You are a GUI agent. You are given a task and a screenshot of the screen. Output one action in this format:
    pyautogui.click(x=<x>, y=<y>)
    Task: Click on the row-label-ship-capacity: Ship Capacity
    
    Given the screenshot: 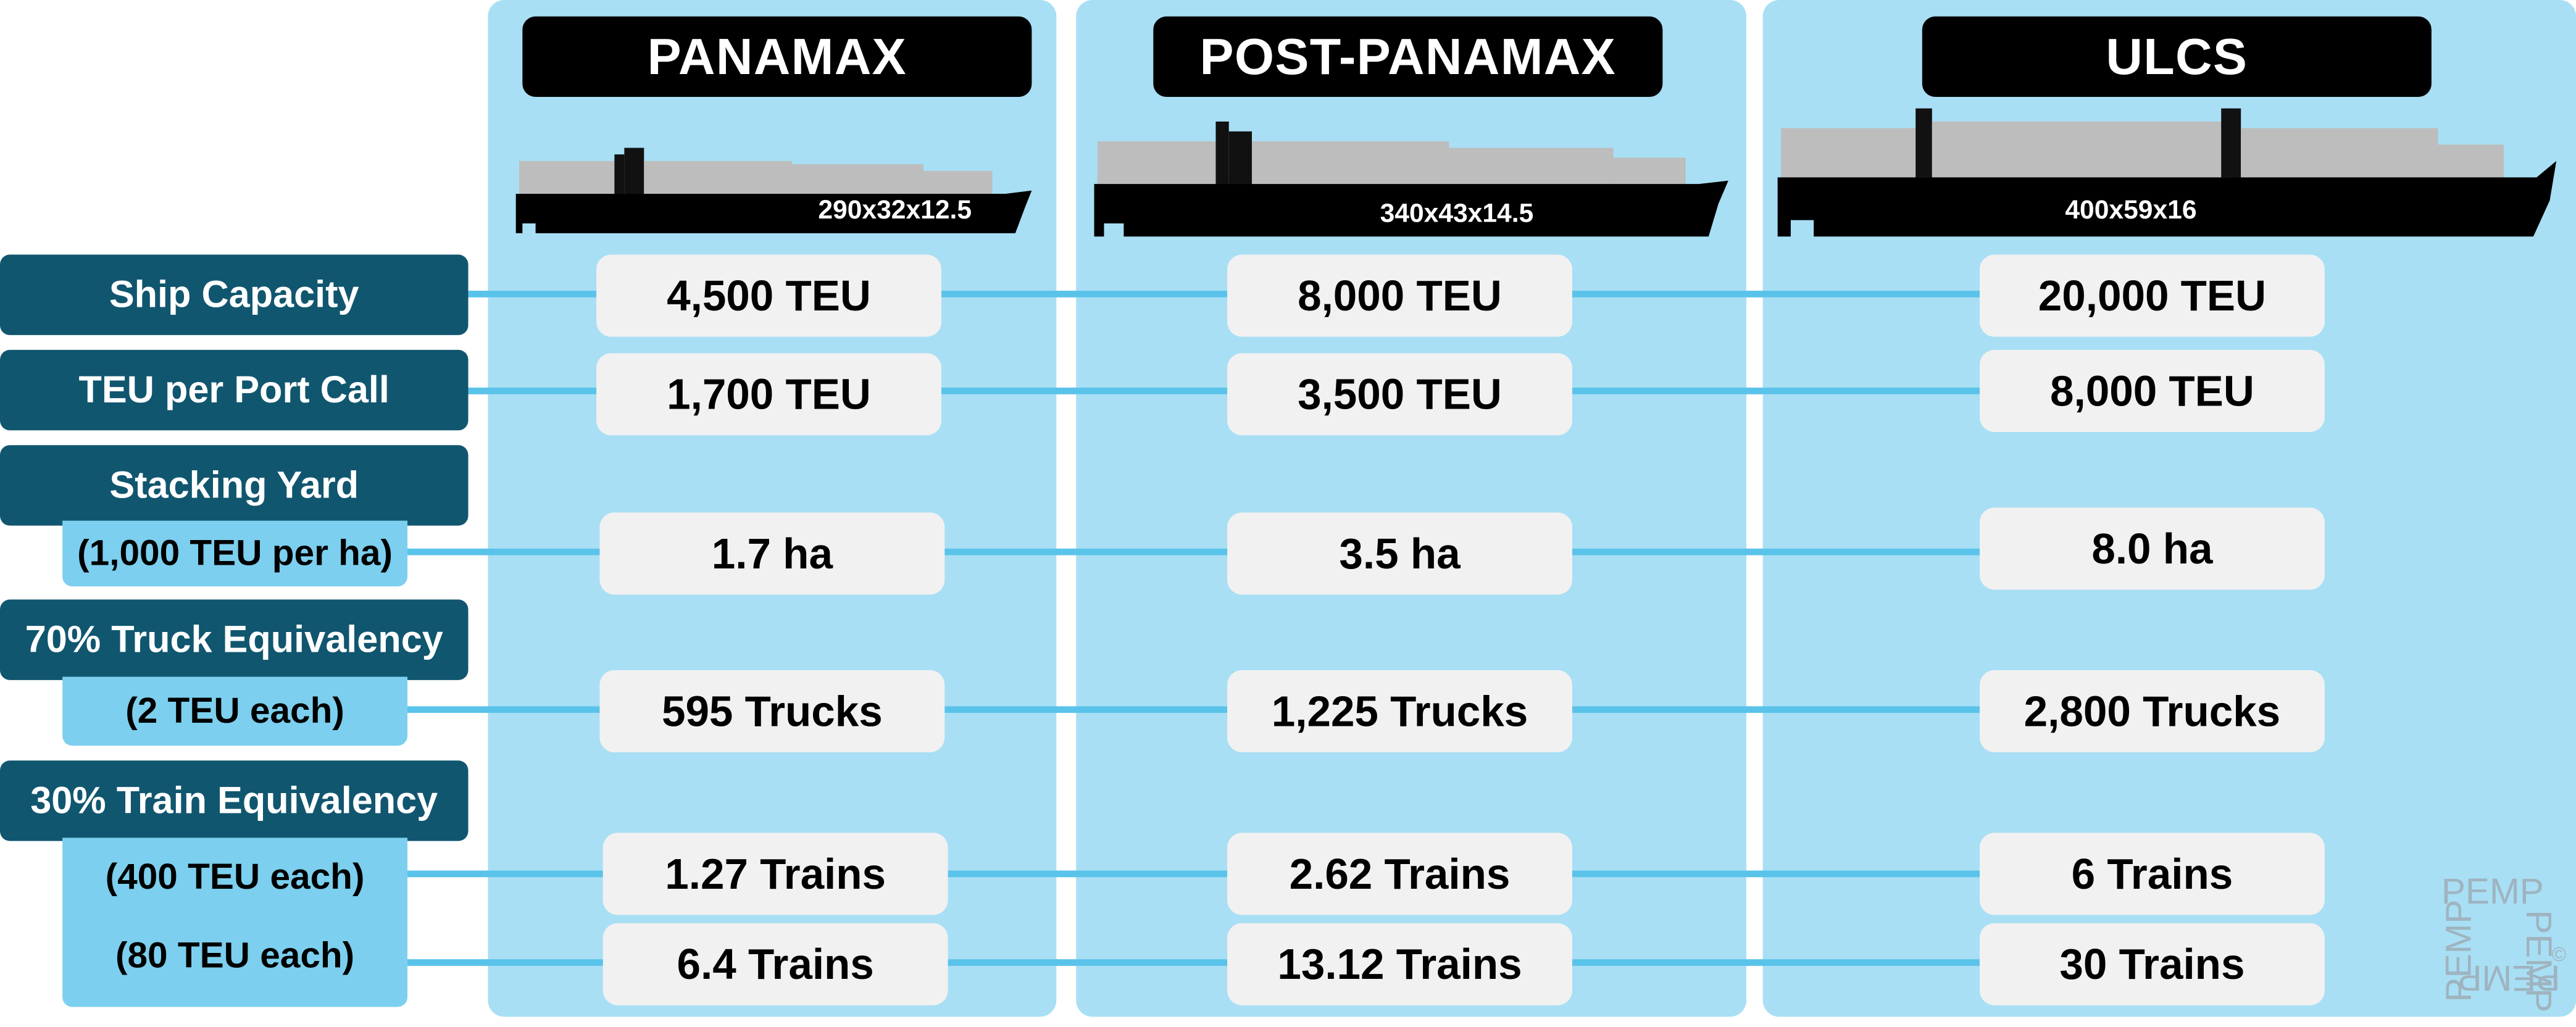 What is the action you would take?
    pyautogui.click(x=234, y=294)
    